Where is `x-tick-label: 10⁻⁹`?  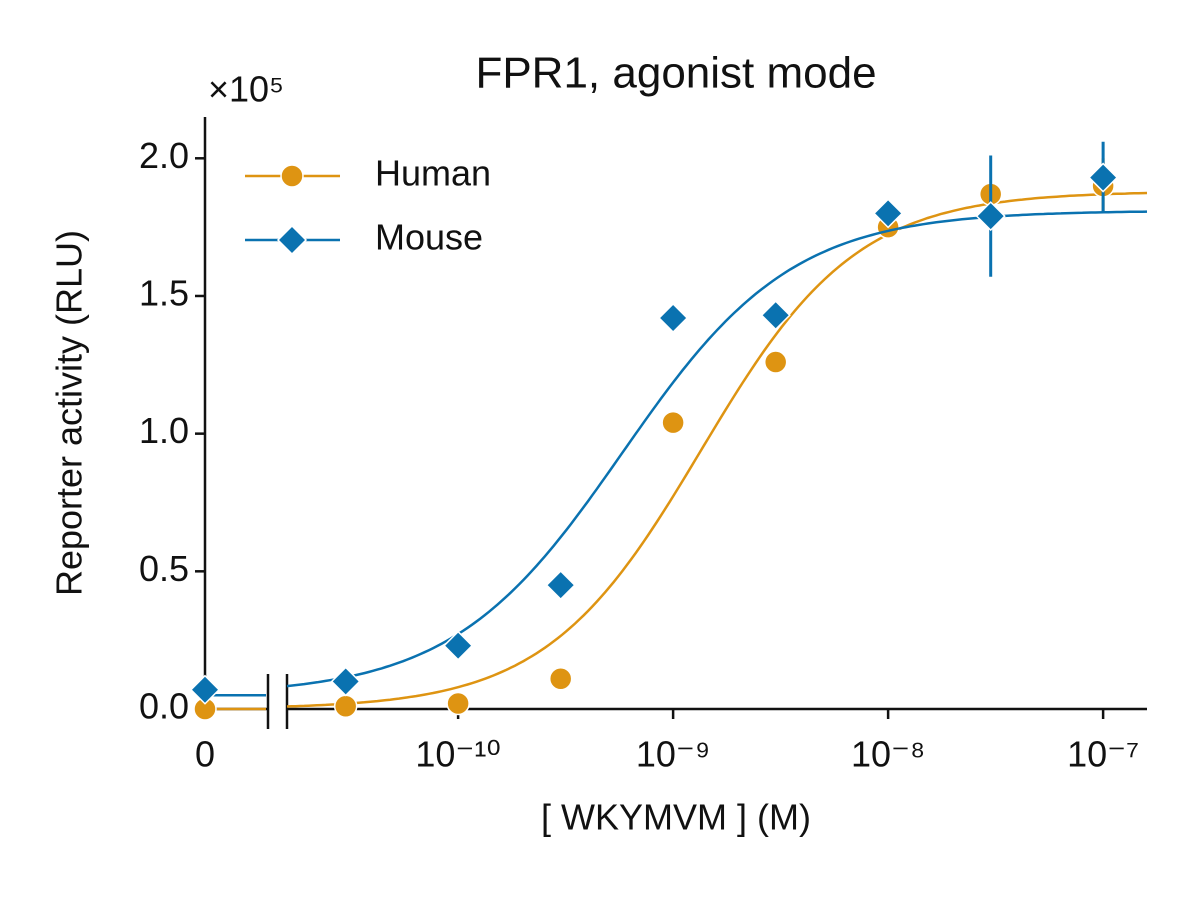 x-tick-label: 10⁻⁹ is located at coordinates (673, 754).